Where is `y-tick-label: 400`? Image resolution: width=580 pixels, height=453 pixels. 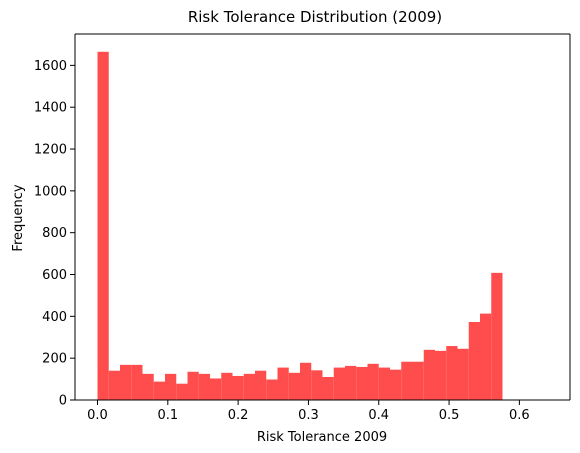
y-tick-label: 400 is located at coordinates (54, 317).